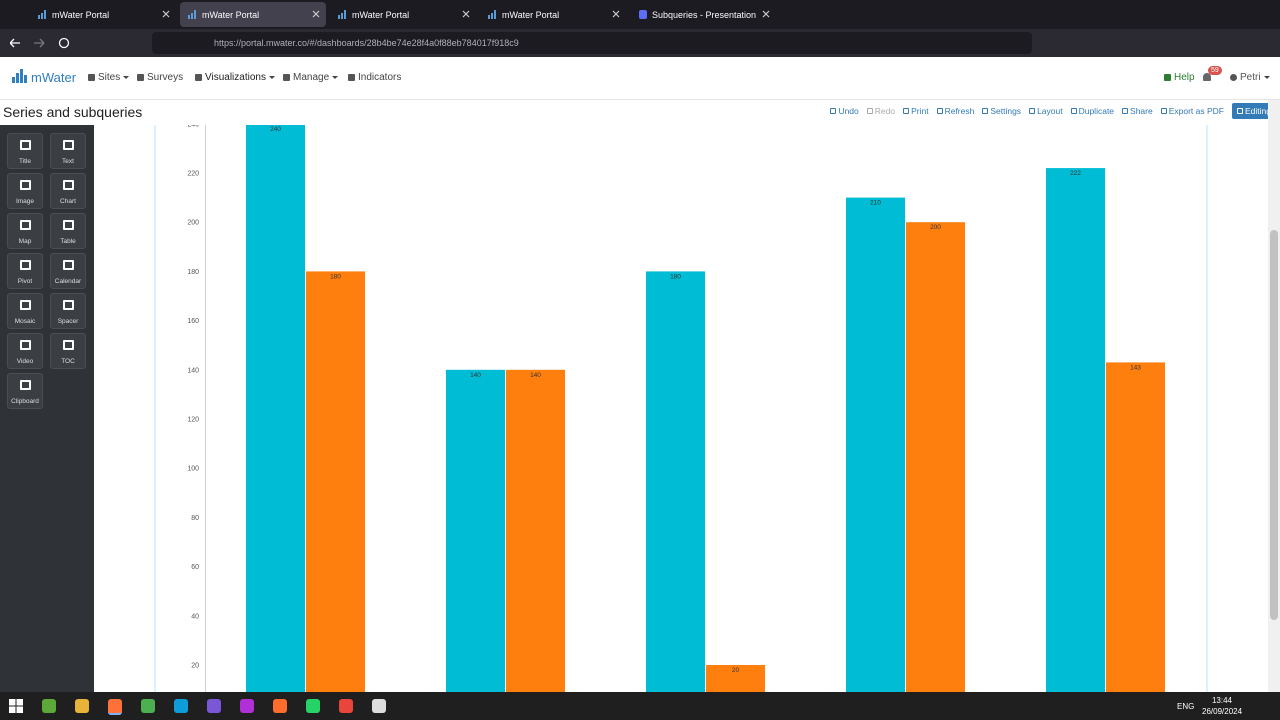  I want to click on widget-button: Title, so click(25, 151).